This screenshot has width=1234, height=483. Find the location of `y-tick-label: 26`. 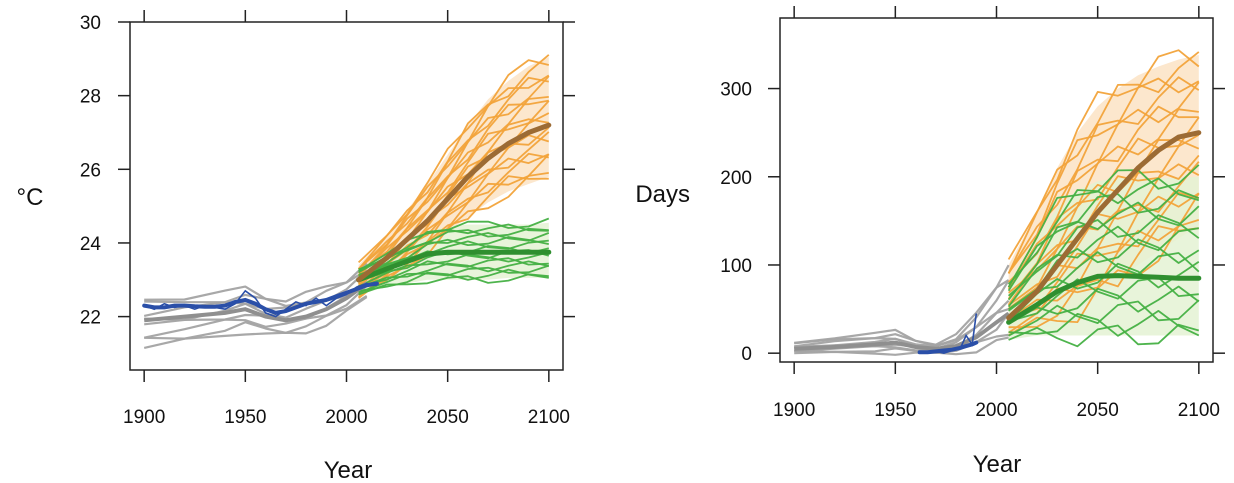

y-tick-label: 26 is located at coordinates (90, 170).